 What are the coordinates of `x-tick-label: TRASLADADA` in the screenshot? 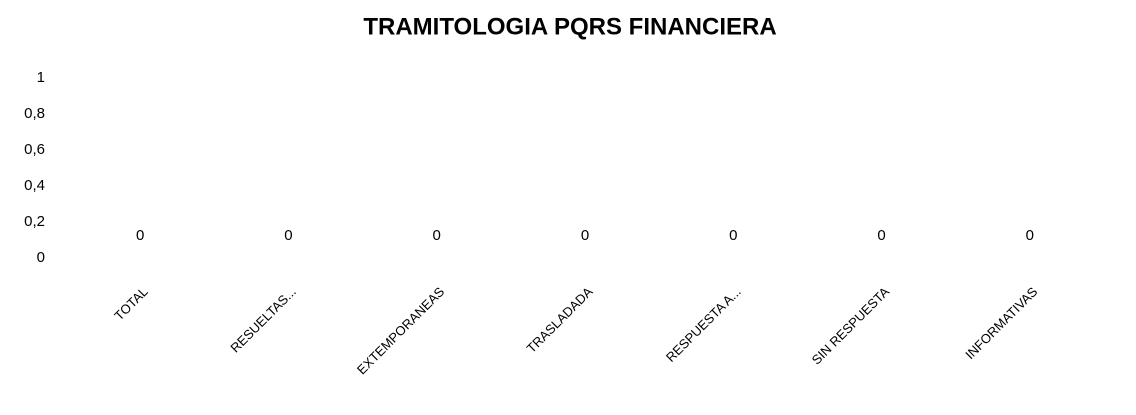 It's located at (560, 320).